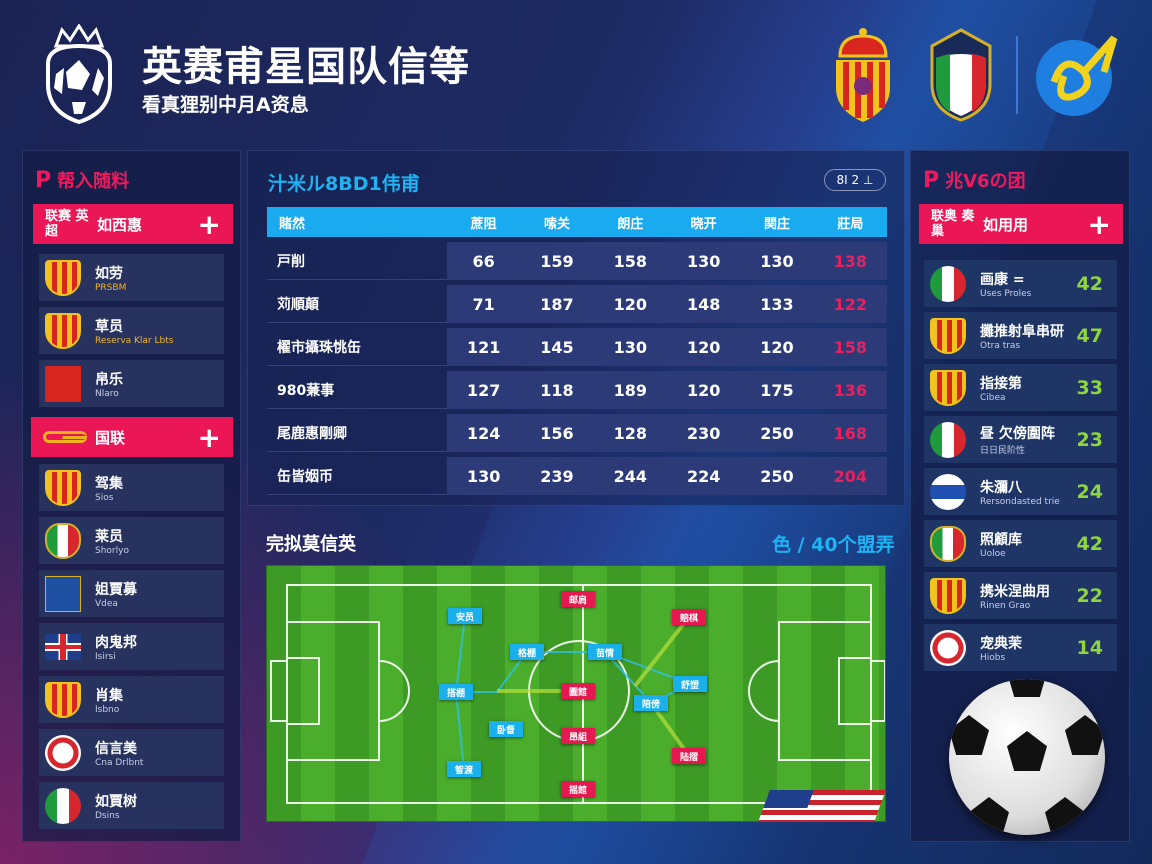  I want to click on ranking-list-item: 携米涅曲用 Rinen Grao 22, so click(1020, 595).